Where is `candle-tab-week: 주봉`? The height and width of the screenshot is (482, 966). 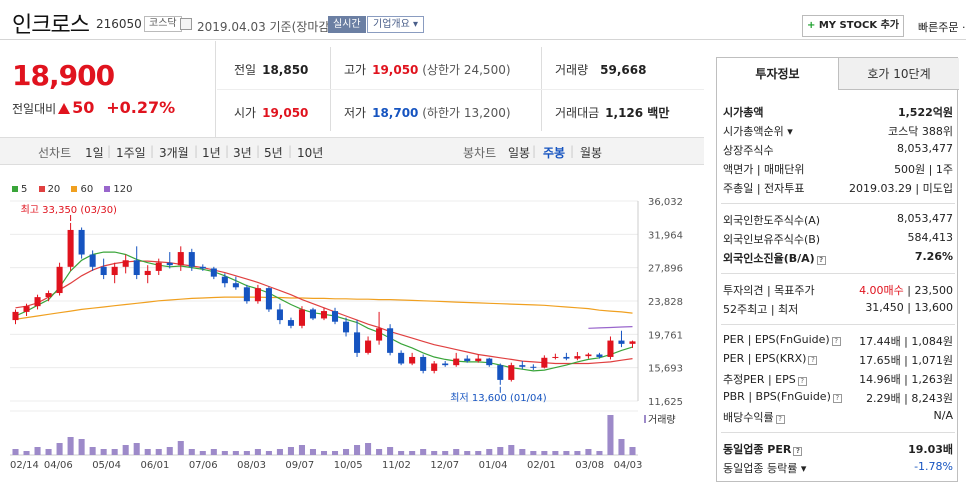 candle-tab-week: 주봉 is located at coordinates (554, 153).